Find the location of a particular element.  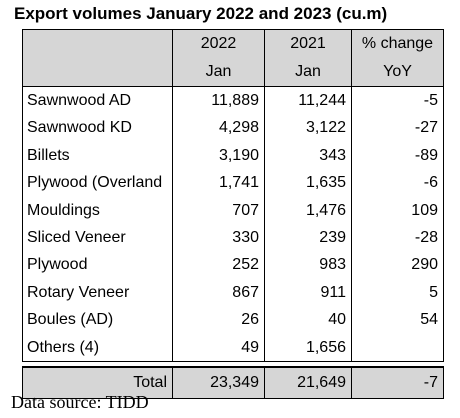

row-2022-value: 26 is located at coordinates (218, 320).